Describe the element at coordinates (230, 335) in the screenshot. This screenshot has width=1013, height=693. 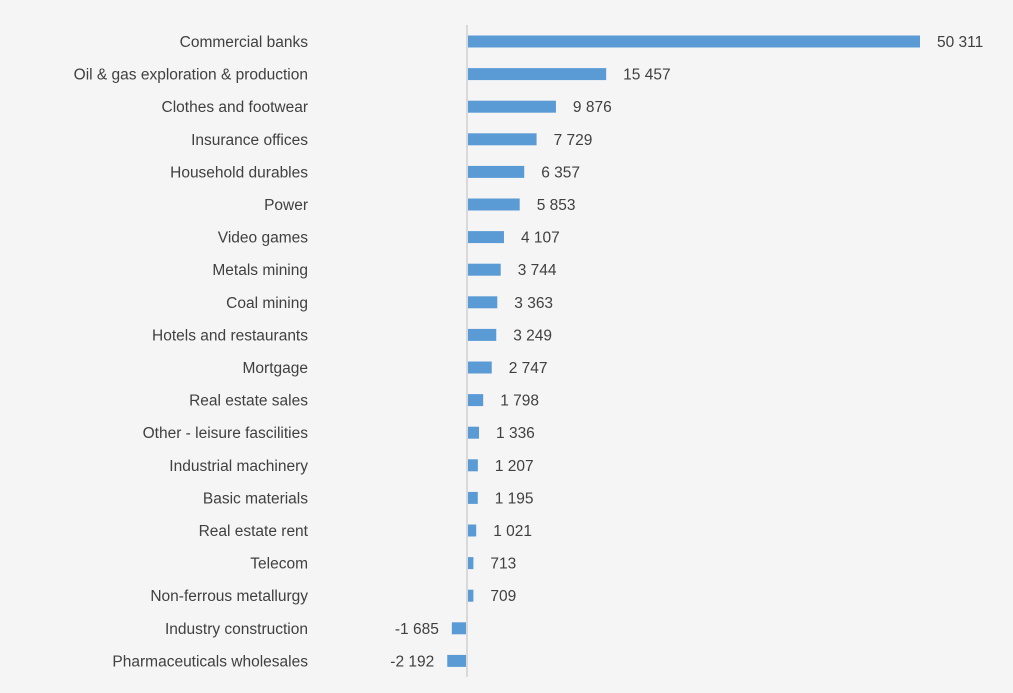
I see `category-label: Hotels and restaurants` at that location.